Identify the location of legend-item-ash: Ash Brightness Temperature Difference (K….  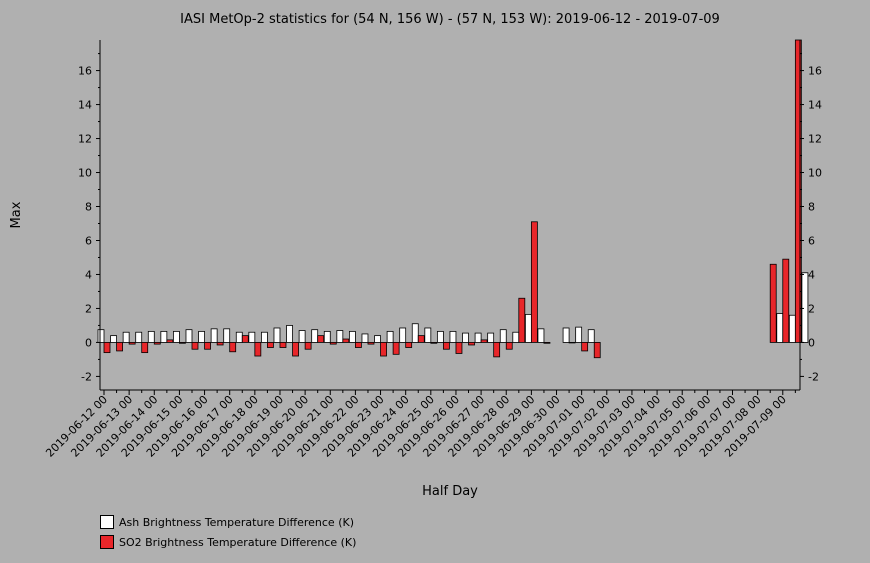
(228, 522).